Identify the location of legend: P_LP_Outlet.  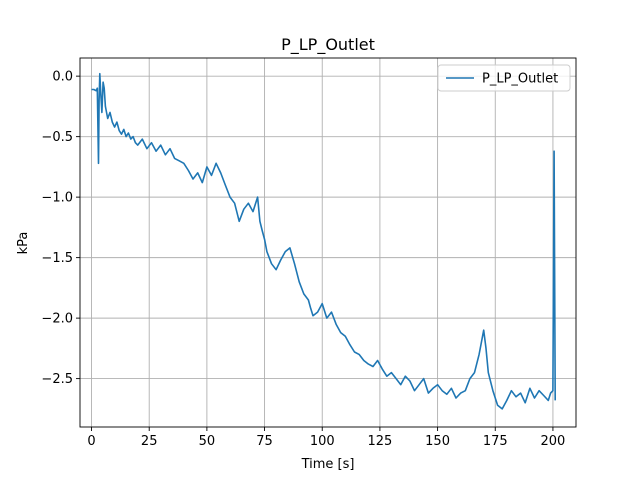
(504, 78).